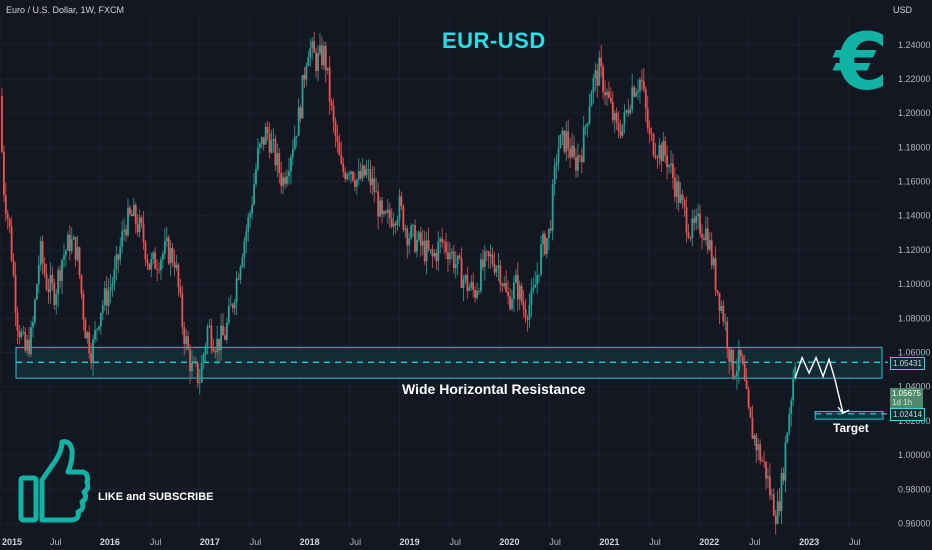  I want to click on currency-label: USD, so click(902, 10).